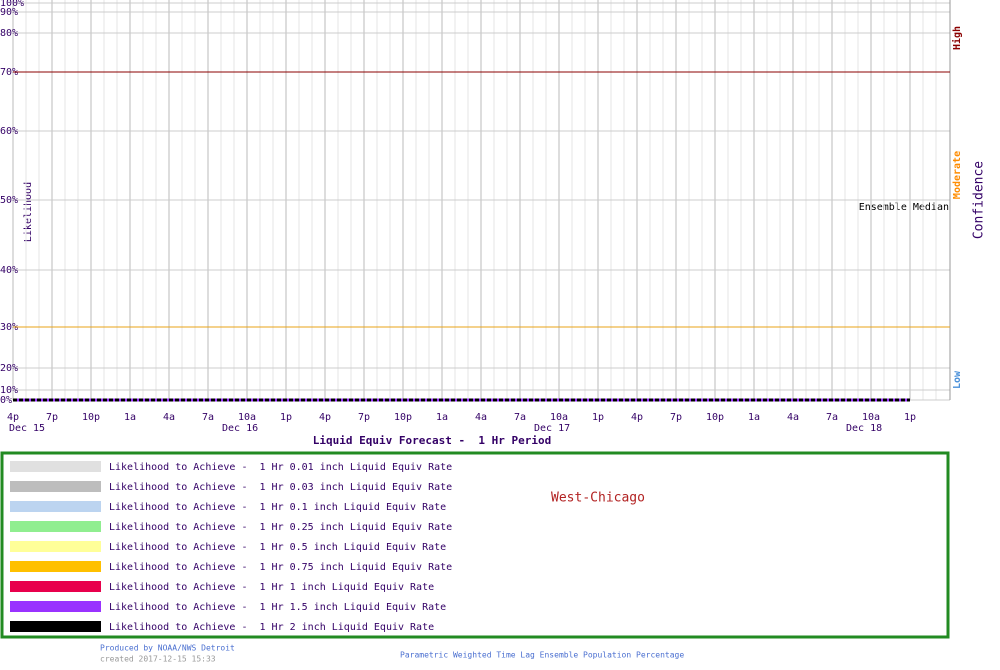 The width and height of the screenshot is (1000, 670). I want to click on y-tick-label: 60%, so click(9, 131).